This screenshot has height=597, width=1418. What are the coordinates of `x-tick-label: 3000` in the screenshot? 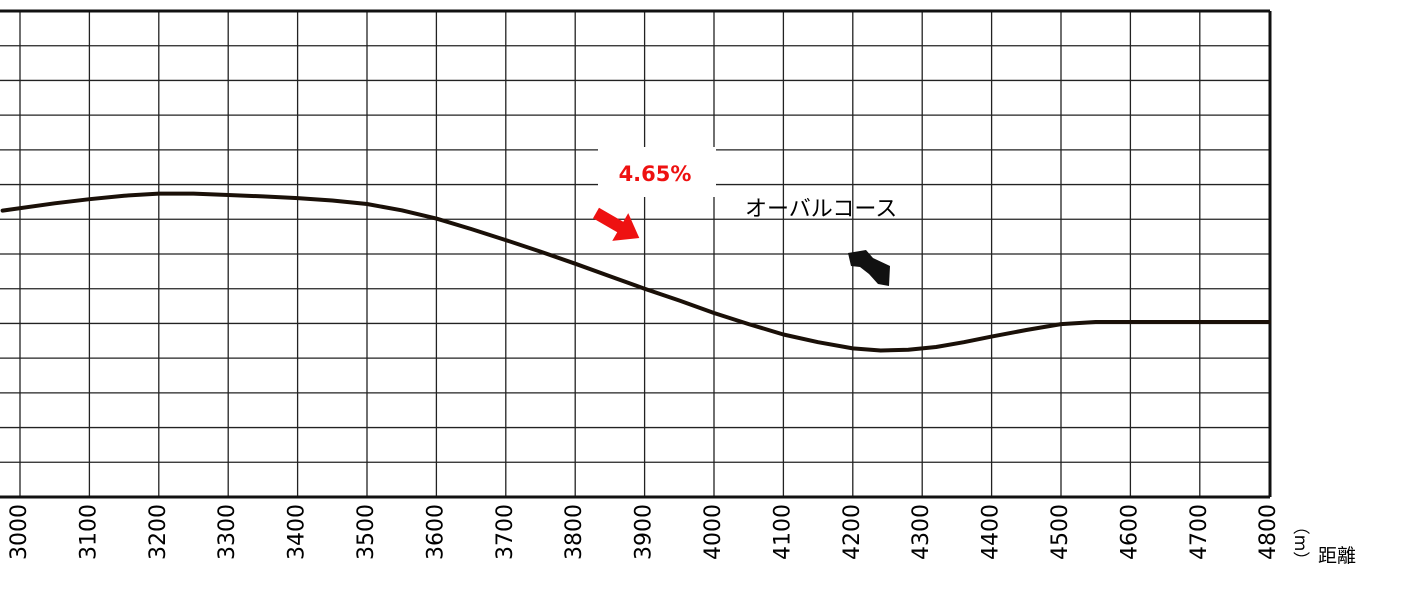 It's located at (19, 532).